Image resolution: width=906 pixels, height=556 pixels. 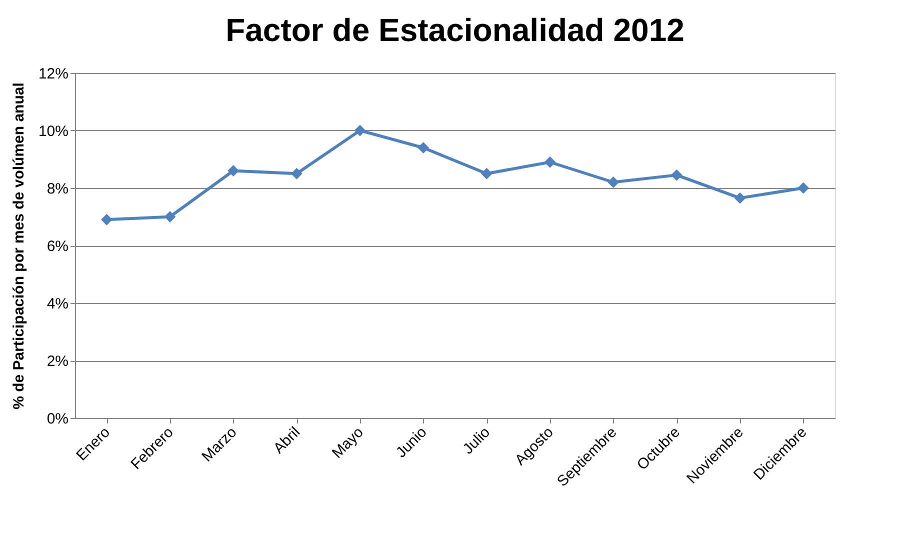 I want to click on y-tick-label: 2%, so click(x=57, y=361).